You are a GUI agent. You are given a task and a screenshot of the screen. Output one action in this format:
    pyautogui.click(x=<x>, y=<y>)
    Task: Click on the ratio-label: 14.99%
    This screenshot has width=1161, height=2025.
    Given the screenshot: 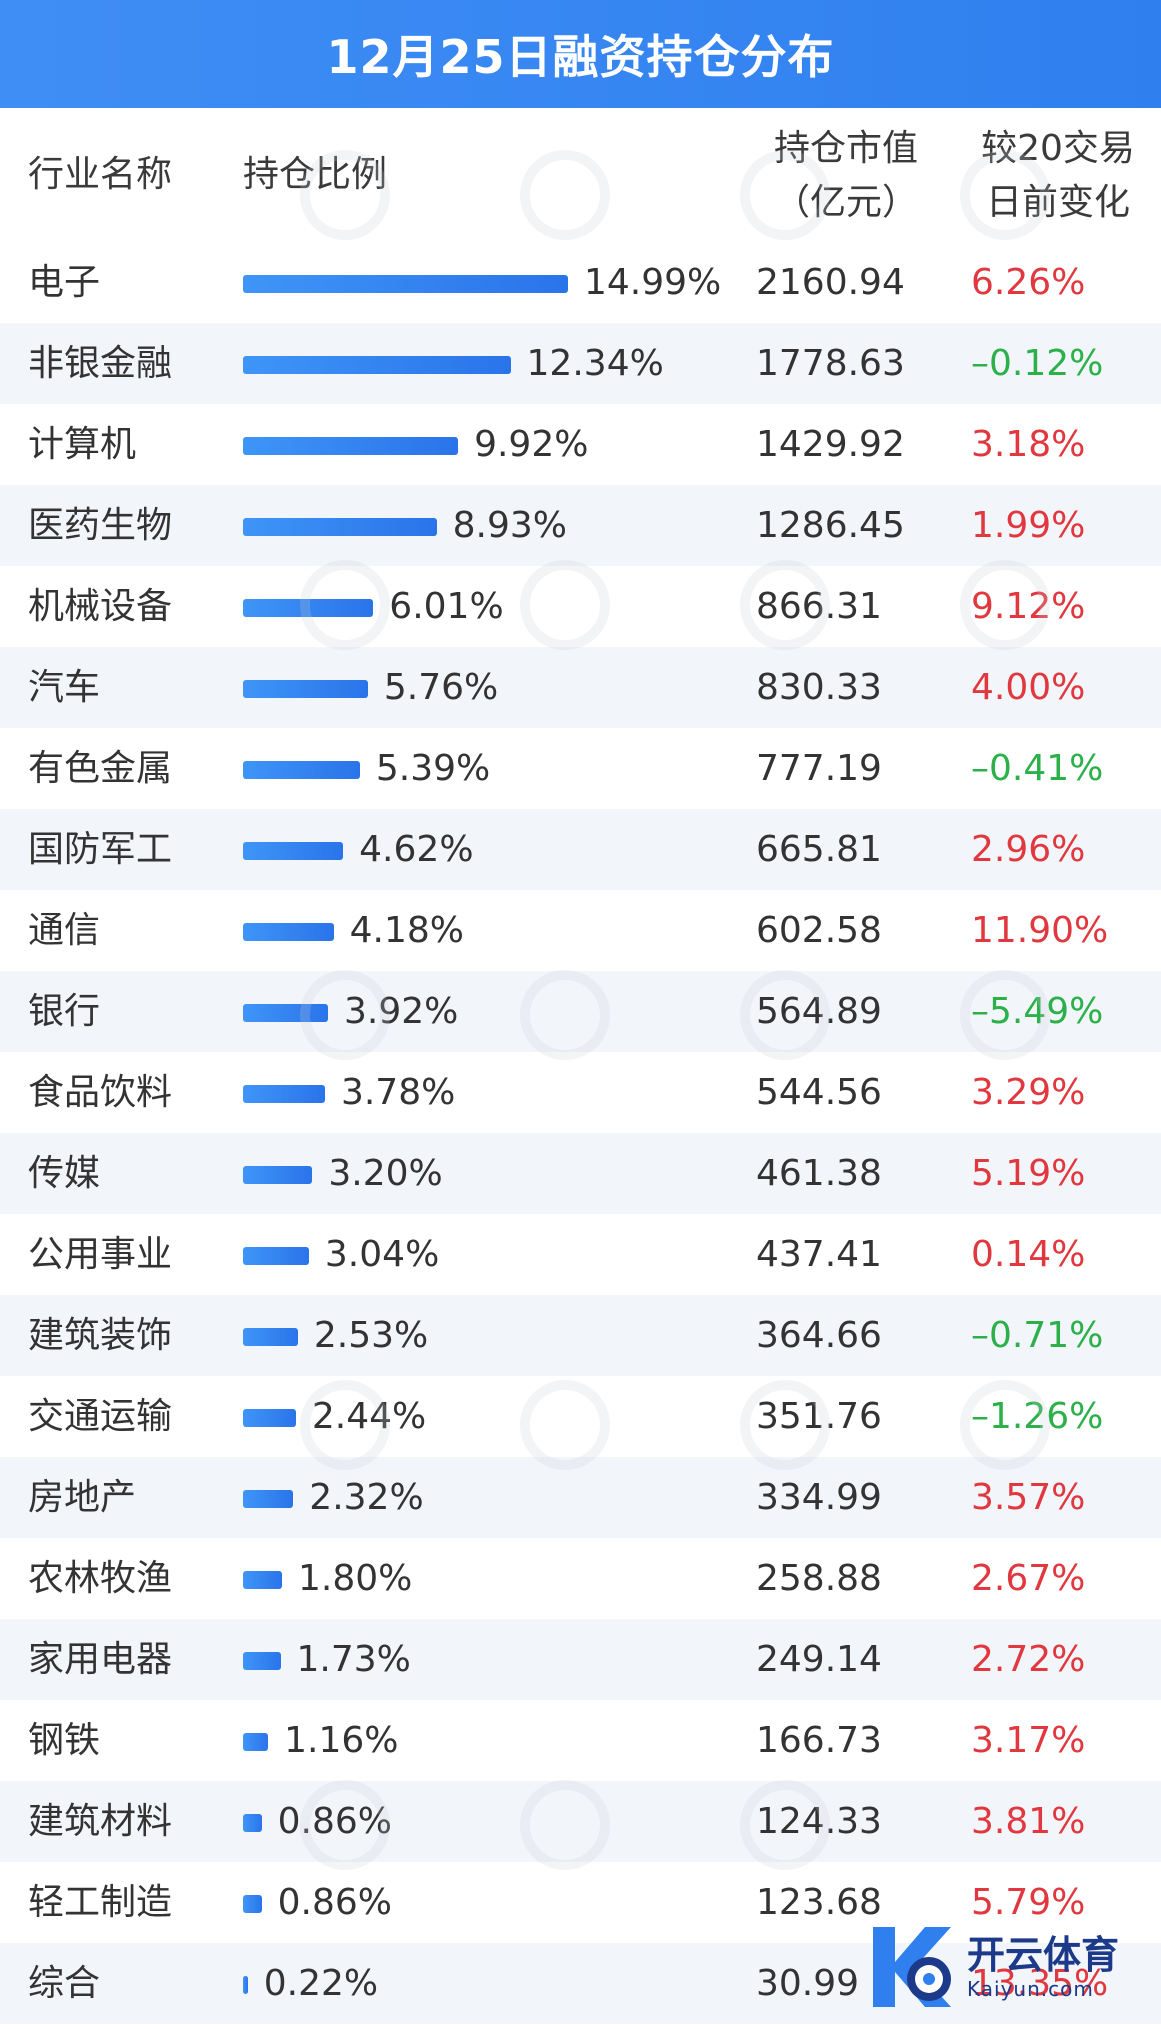 What is the action you would take?
    pyautogui.click(x=653, y=282)
    